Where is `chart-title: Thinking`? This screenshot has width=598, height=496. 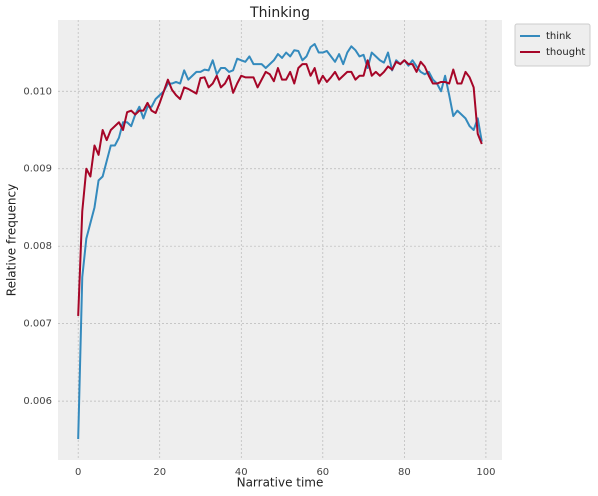 chart-title: Thinking is located at coordinates (279, 13).